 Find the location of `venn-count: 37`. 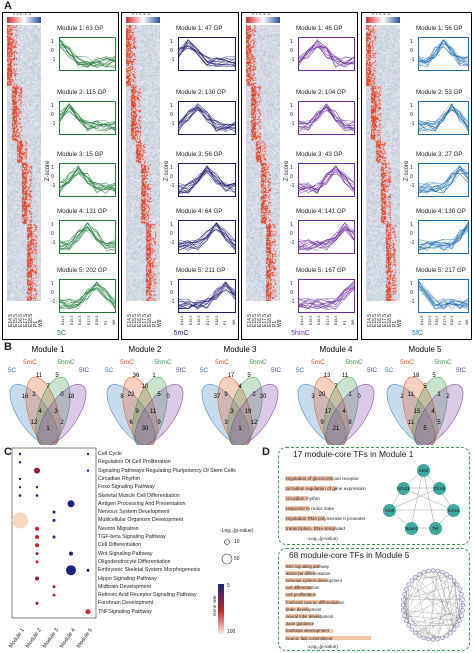

venn-count: 37 is located at coordinates (217, 397).